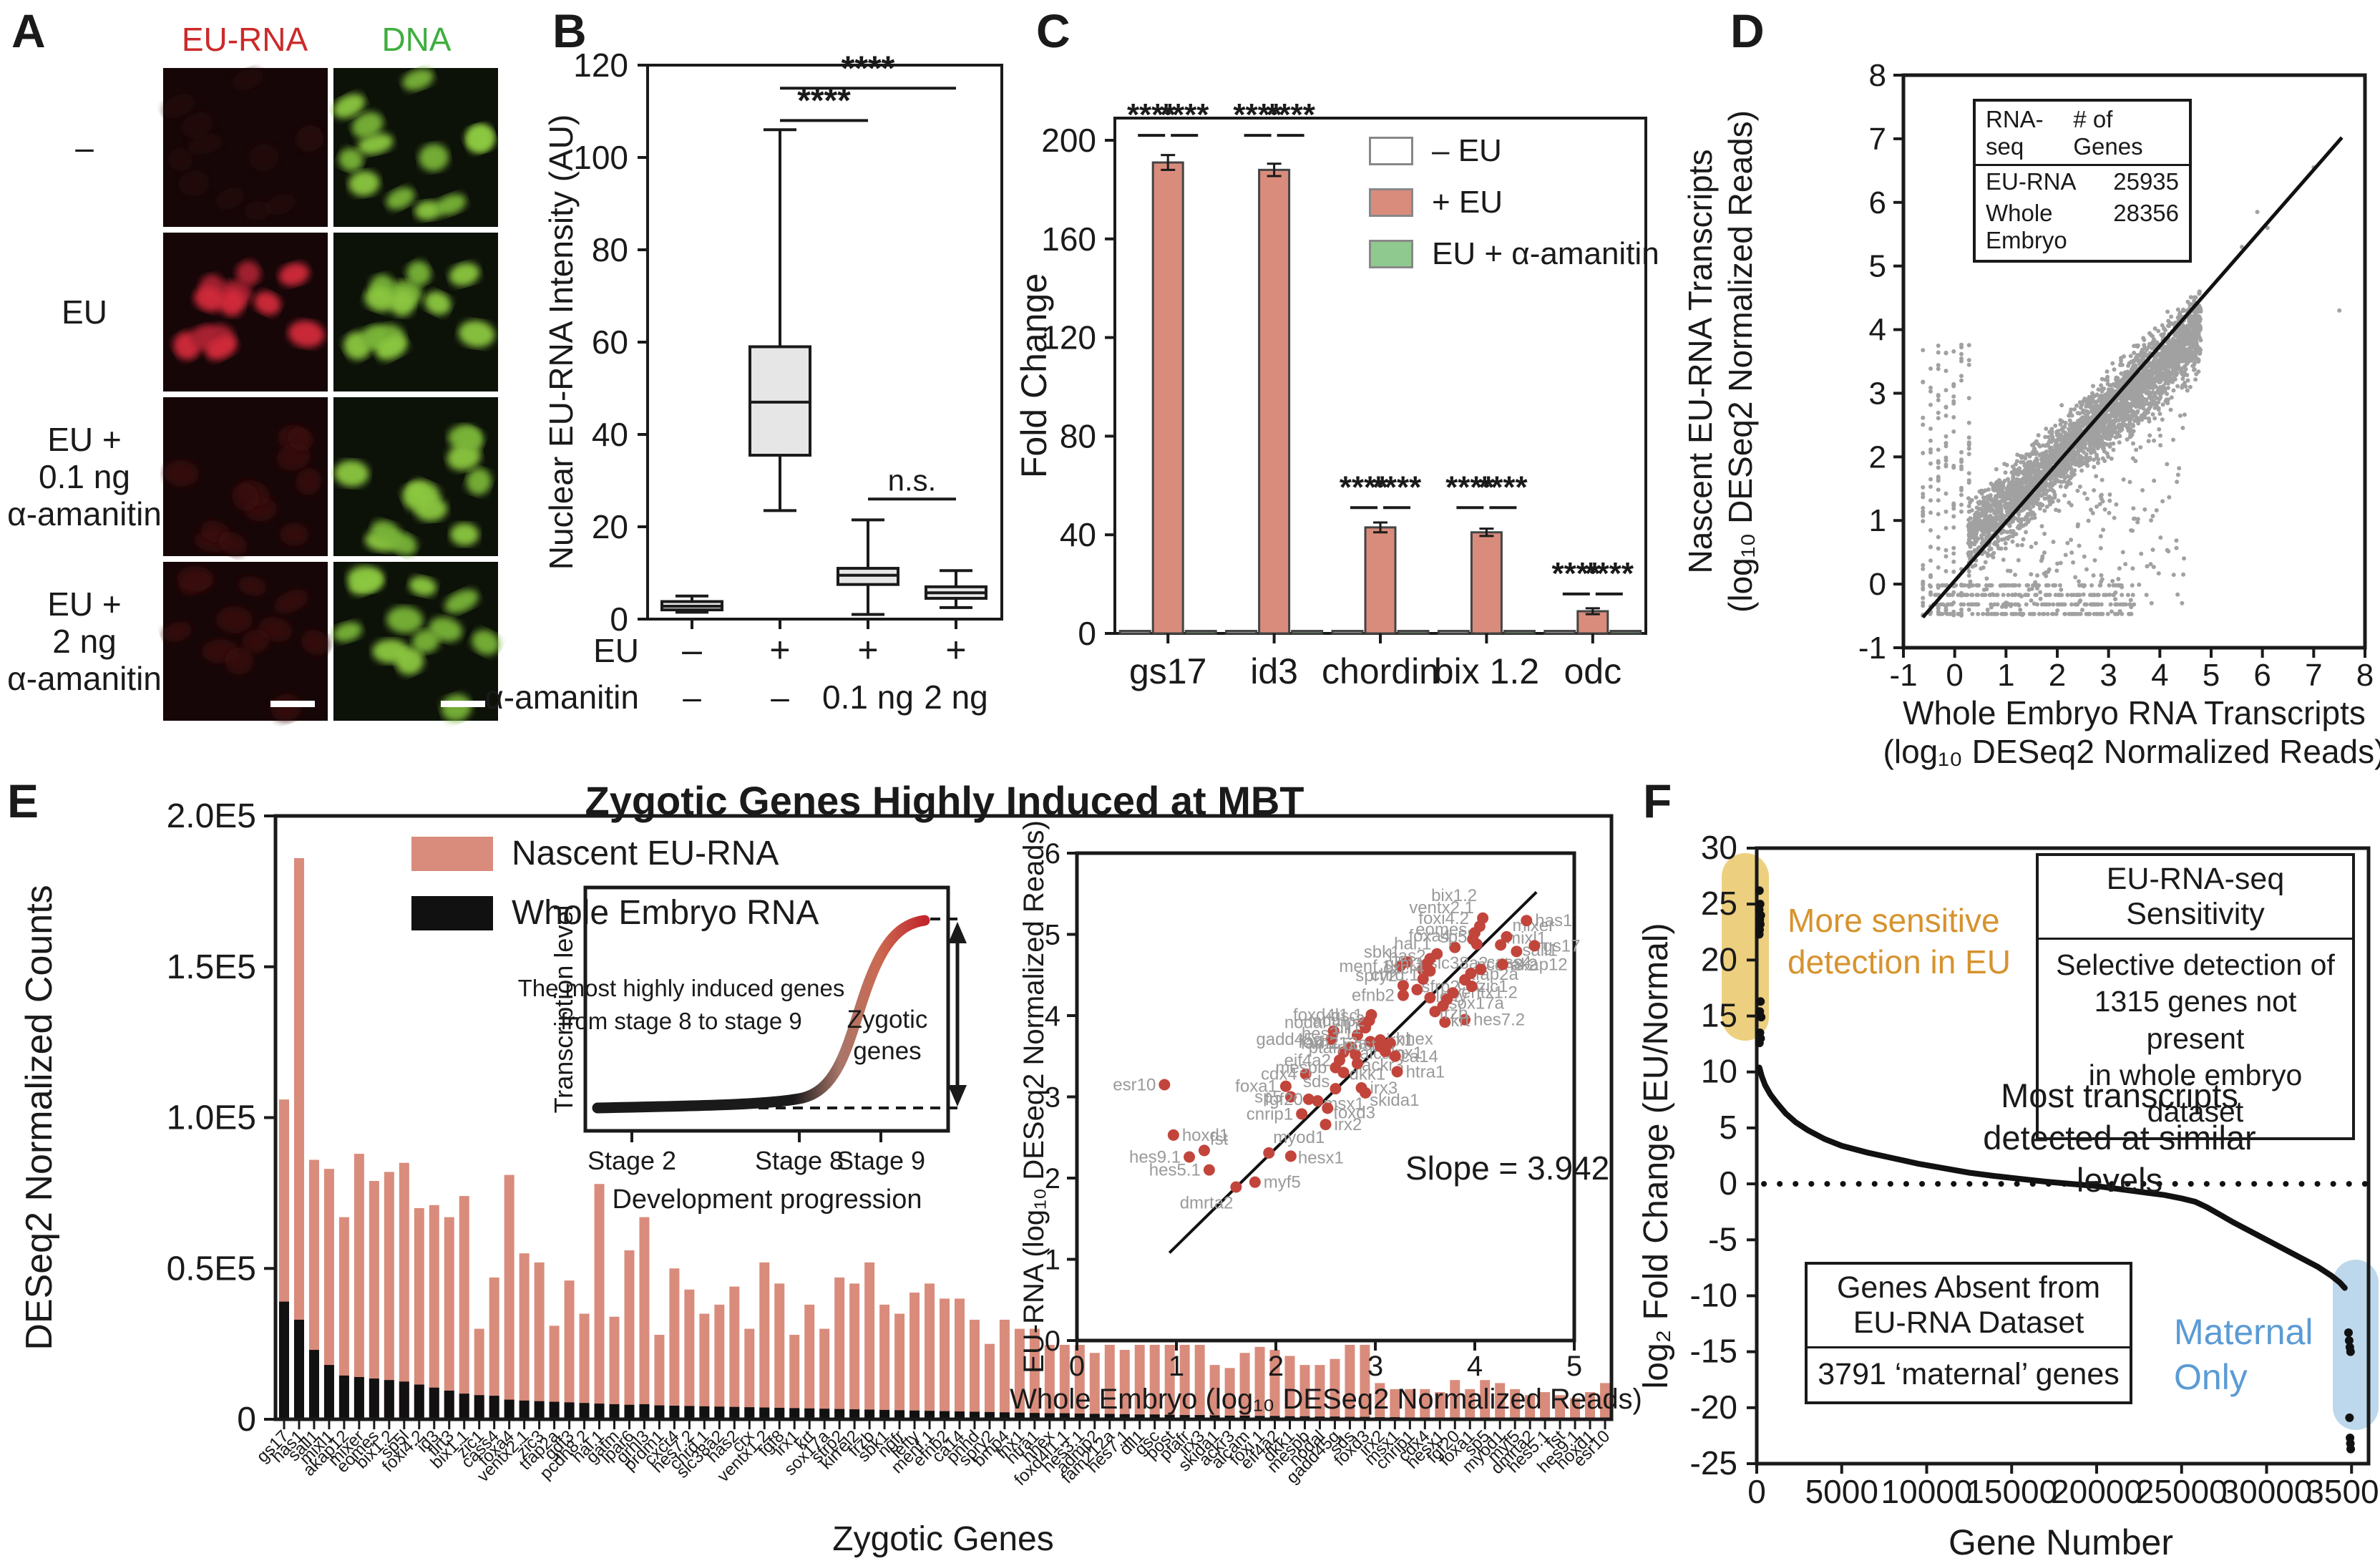 The width and height of the screenshot is (2380, 1566). I want to click on bar-eu-cnrip1, so click(1410, 1404).